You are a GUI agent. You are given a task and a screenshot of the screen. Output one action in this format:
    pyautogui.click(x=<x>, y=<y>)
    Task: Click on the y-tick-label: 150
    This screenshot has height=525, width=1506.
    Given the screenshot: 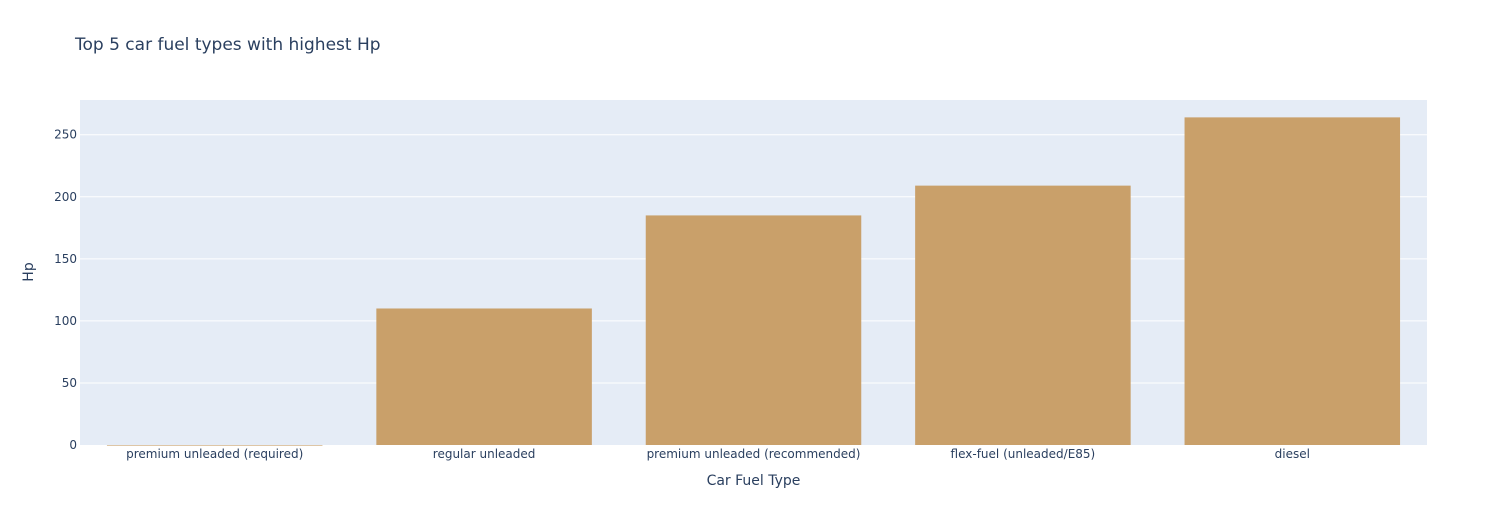 What is the action you would take?
    pyautogui.click(x=65, y=259)
    